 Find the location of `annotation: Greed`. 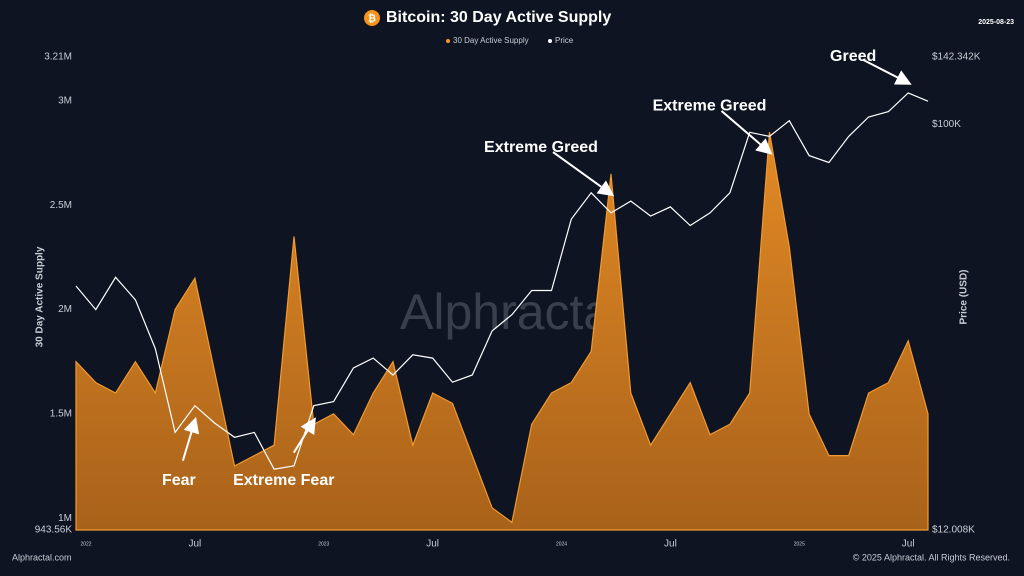

annotation: Greed is located at coordinates (853, 56).